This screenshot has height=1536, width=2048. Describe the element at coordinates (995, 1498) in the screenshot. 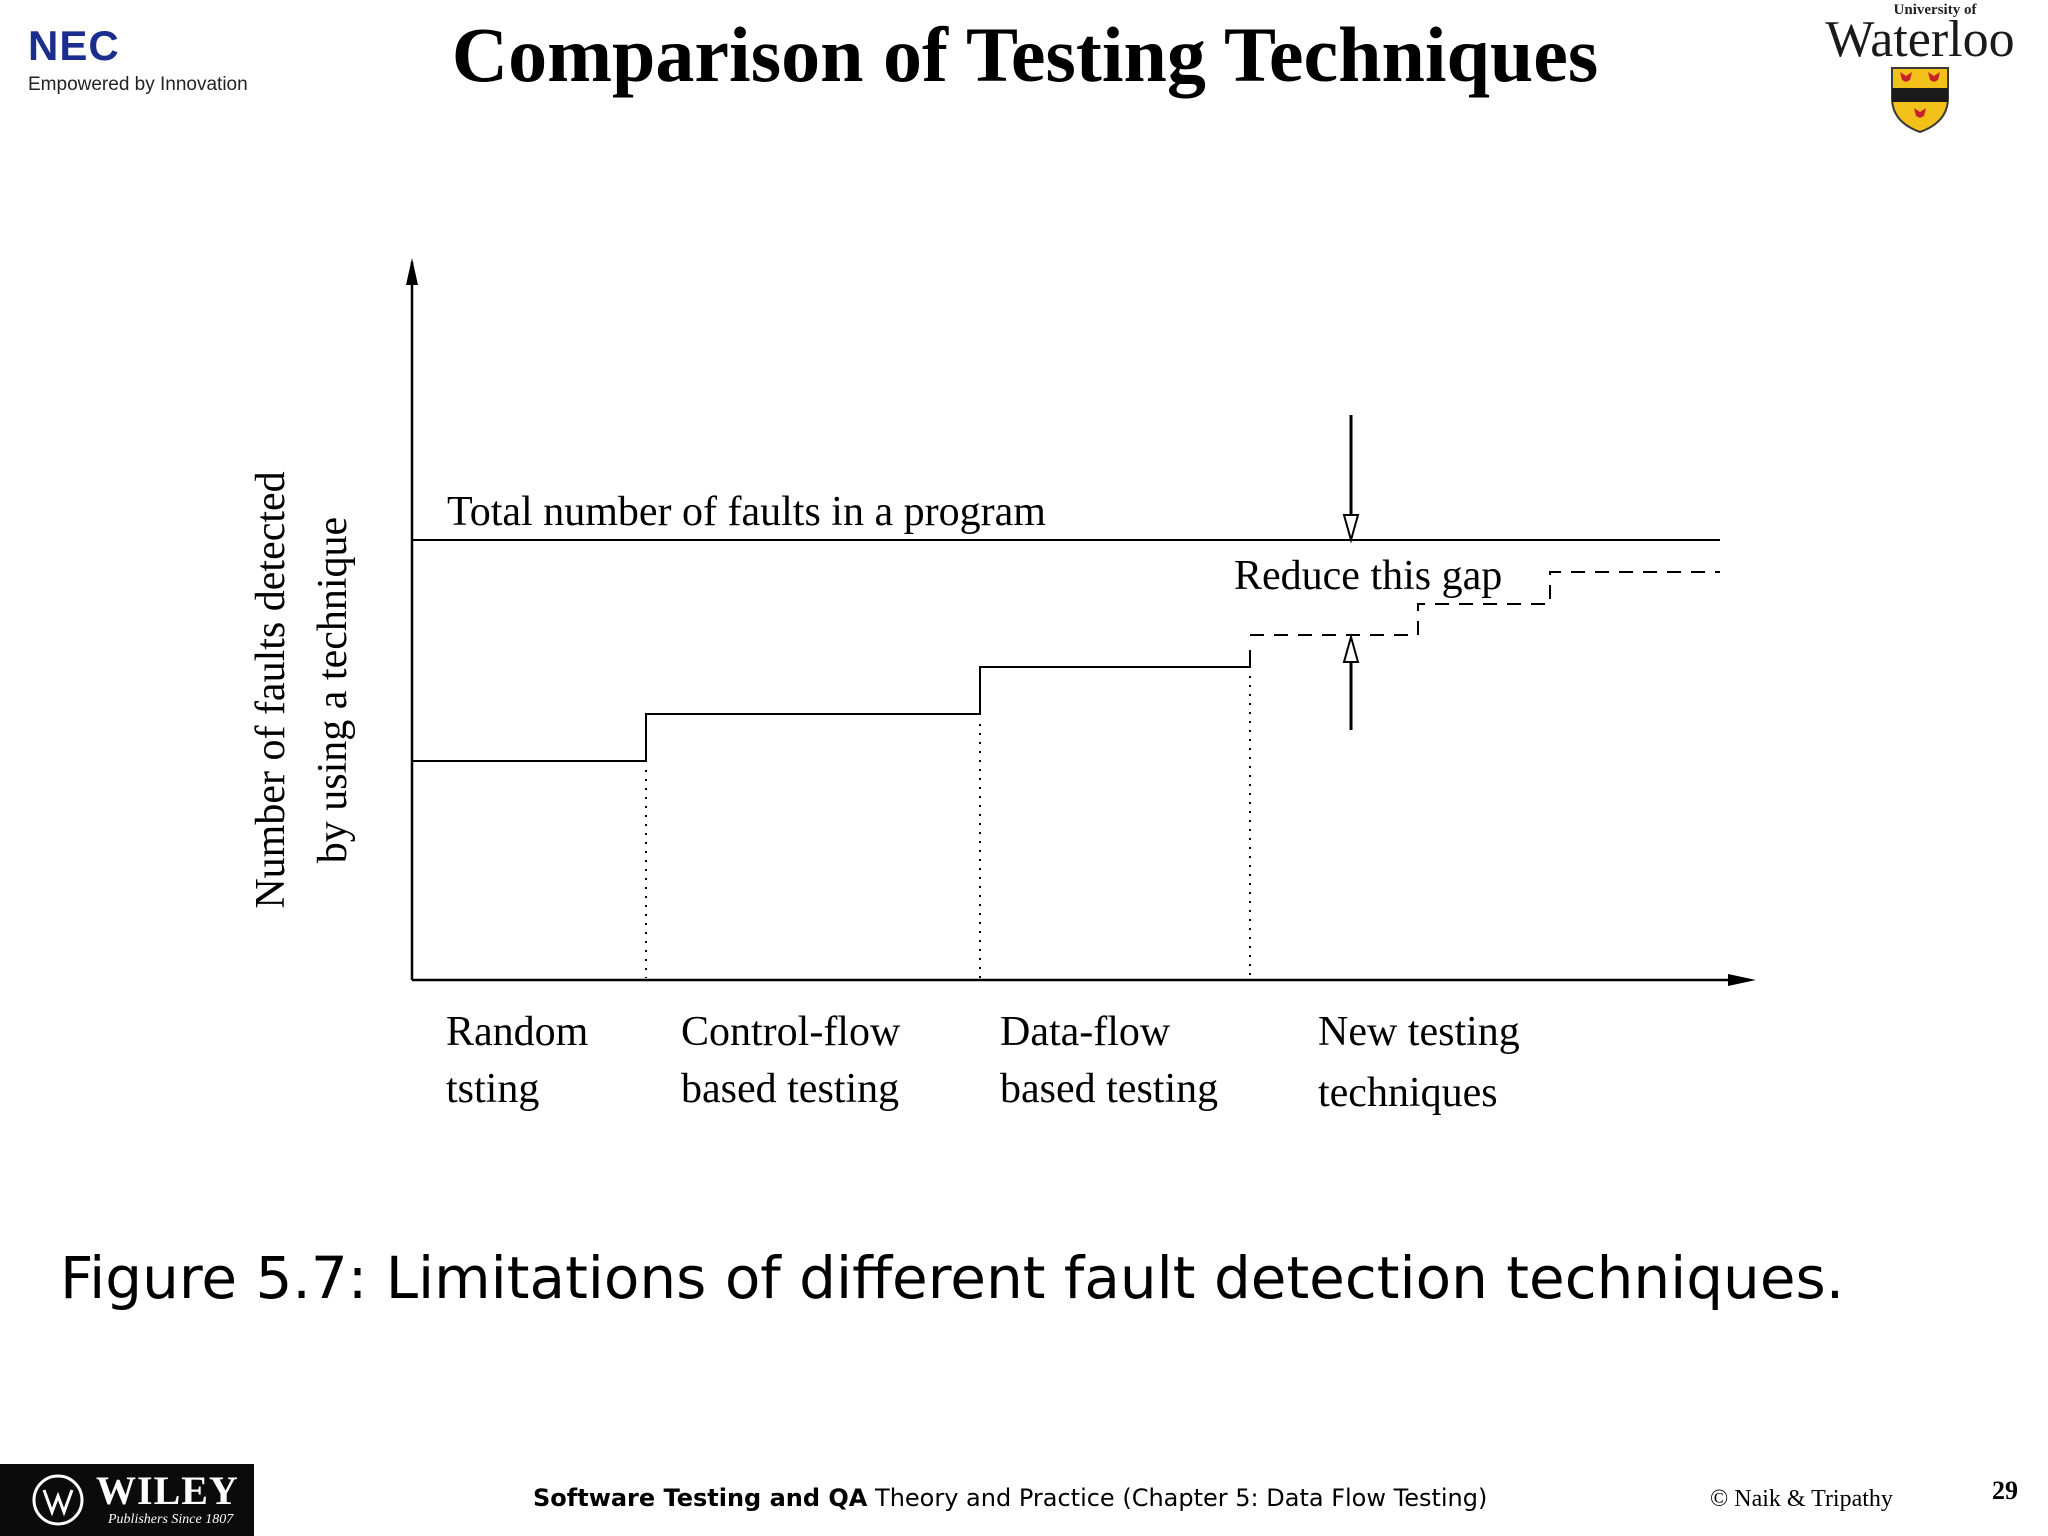

I see `footer-subtitle: Theory and Practice` at that location.